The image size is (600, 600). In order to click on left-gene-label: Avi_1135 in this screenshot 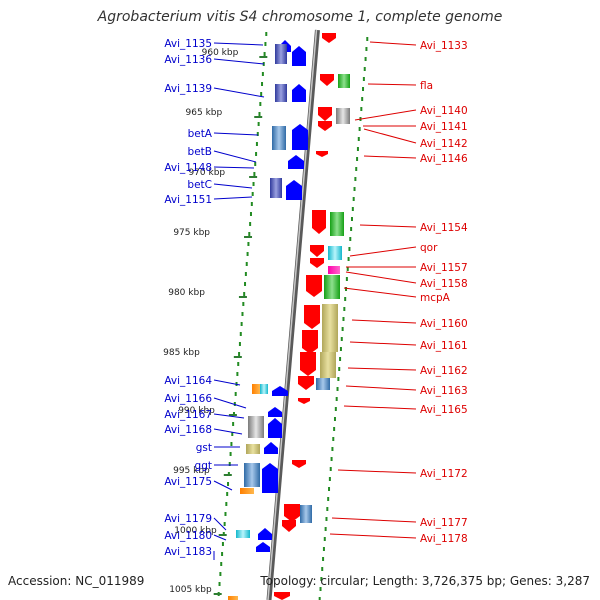, I will do `click(188, 44)`.